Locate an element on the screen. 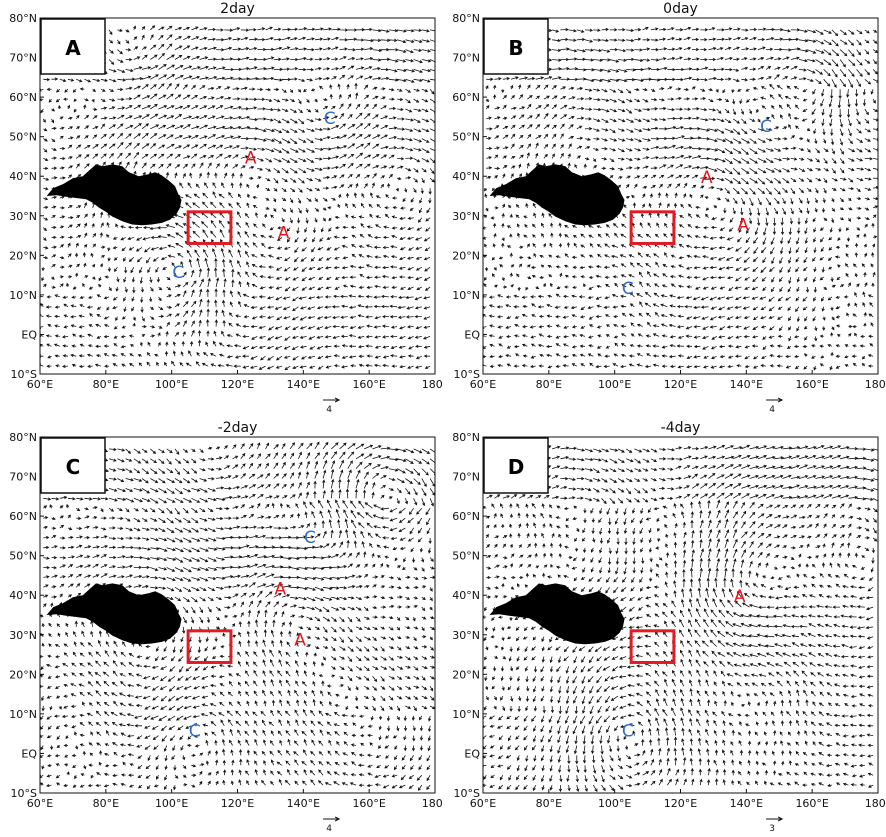 The image size is (886, 837). panel-letter-label: D is located at coordinates (516, 467).